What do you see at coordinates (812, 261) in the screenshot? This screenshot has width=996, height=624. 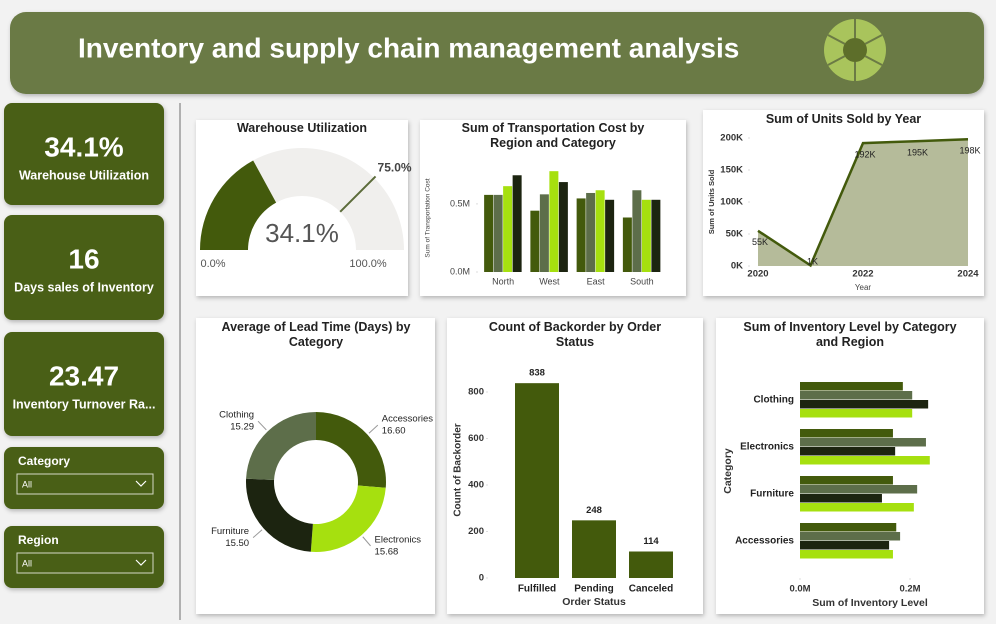 I see `data-label: 1K` at bounding box center [812, 261].